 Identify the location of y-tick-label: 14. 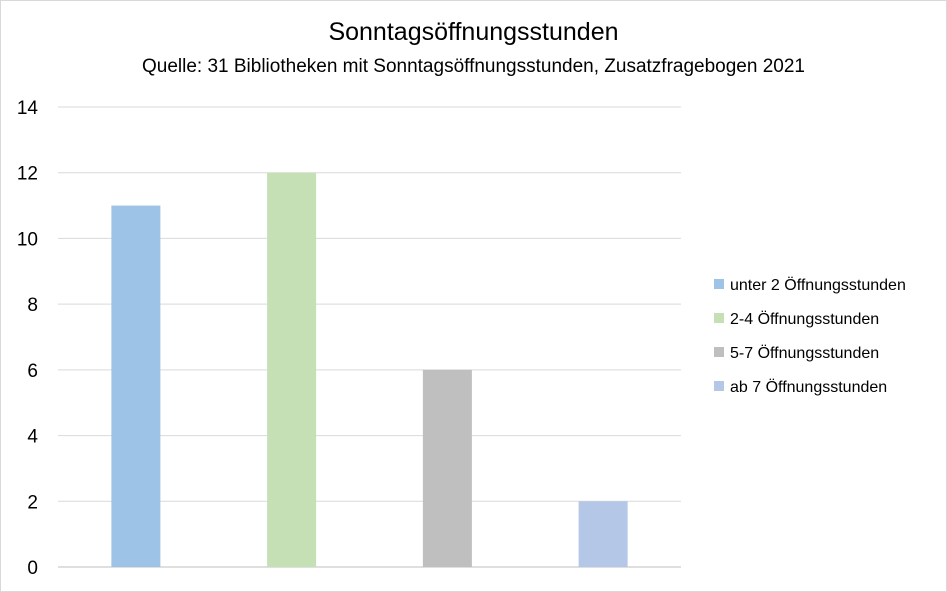
(28, 108).